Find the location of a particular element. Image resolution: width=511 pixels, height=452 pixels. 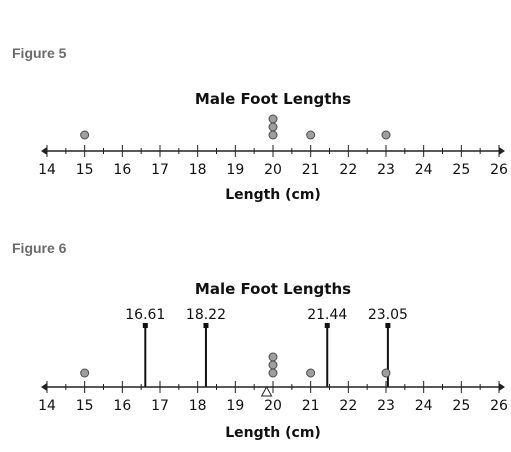

figure-6-label: Figure 6 is located at coordinates (39, 248).